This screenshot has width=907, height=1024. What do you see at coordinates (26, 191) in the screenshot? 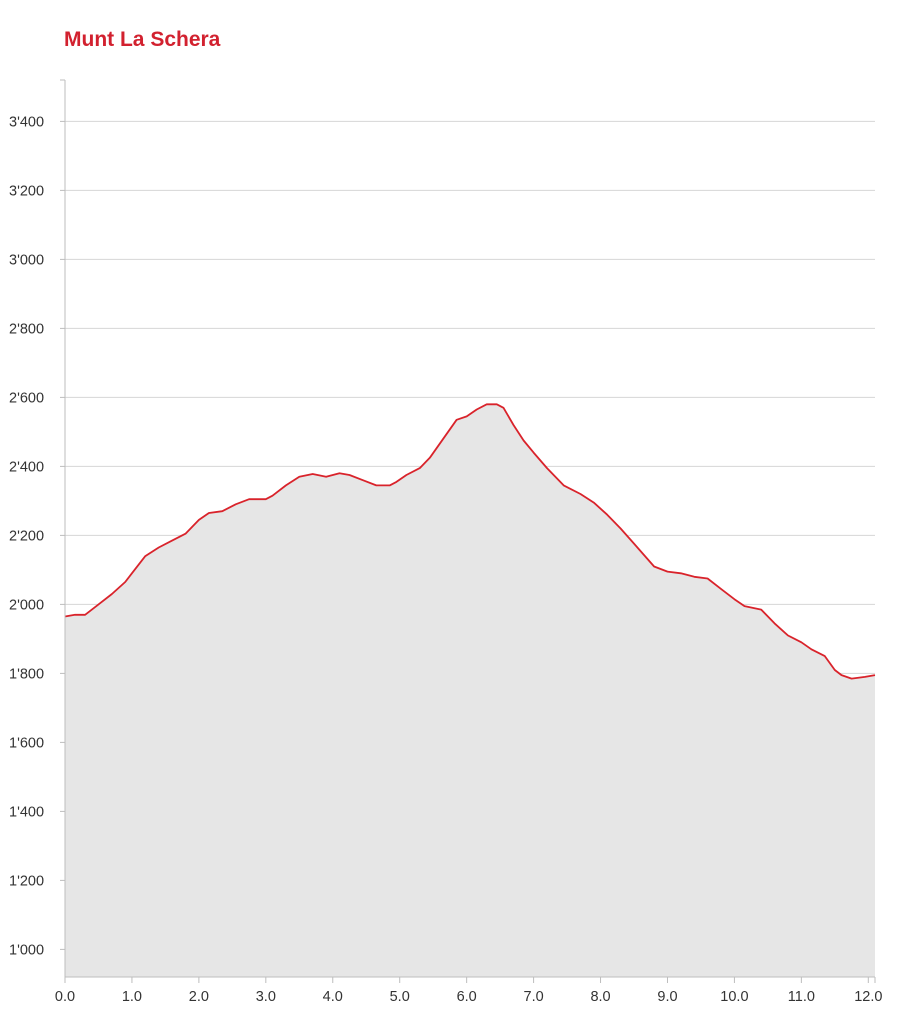
I see `y-tick-label: 3'200` at bounding box center [26, 191].